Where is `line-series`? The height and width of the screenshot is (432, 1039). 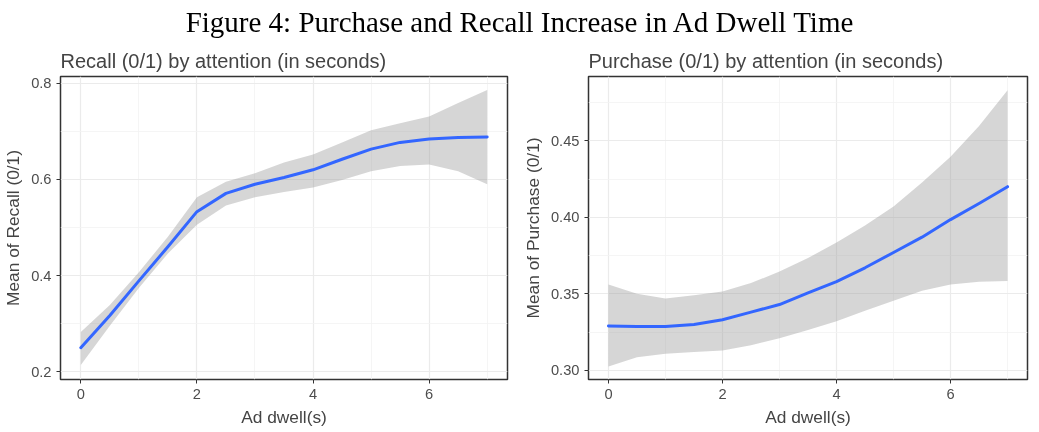 line-series is located at coordinates (808, 256).